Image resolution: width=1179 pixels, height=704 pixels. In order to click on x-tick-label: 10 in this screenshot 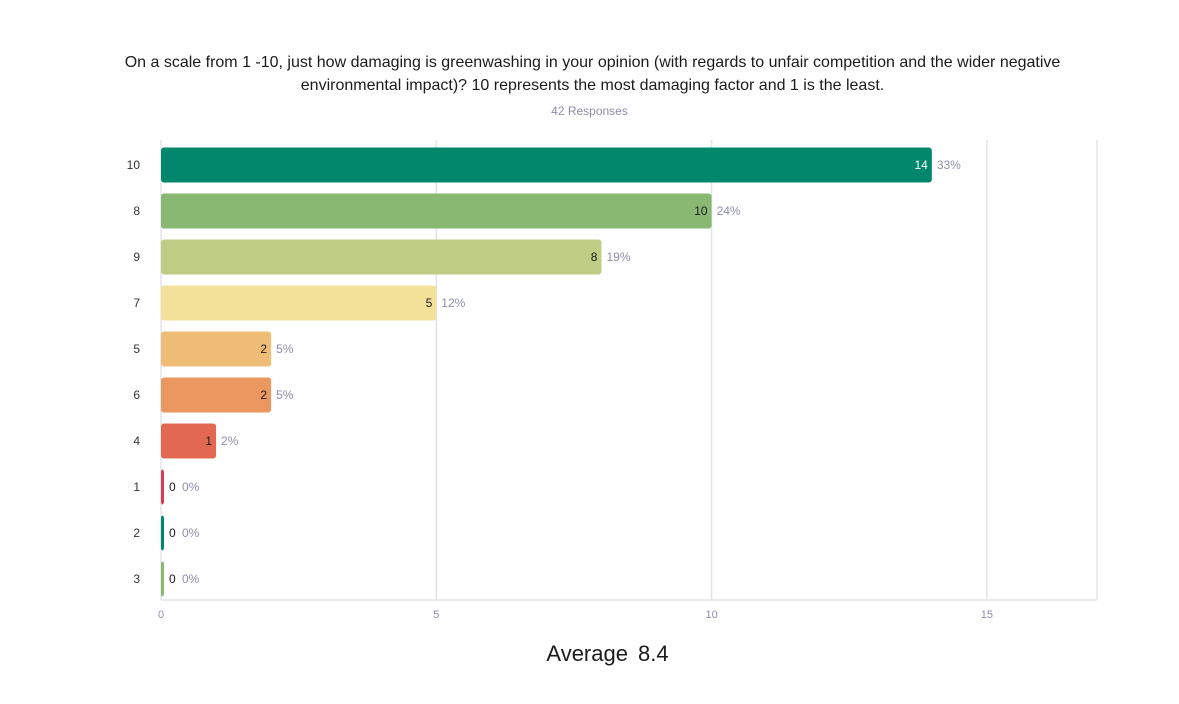, I will do `click(711, 615)`.